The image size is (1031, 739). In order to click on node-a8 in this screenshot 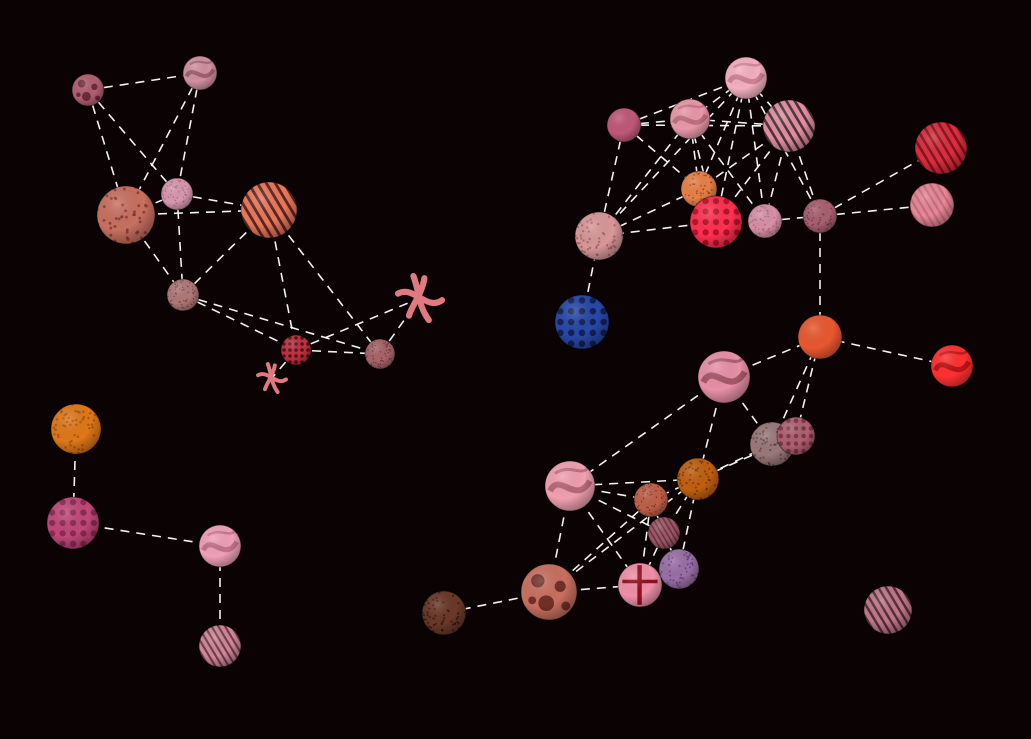, I will do `click(380, 354)`.